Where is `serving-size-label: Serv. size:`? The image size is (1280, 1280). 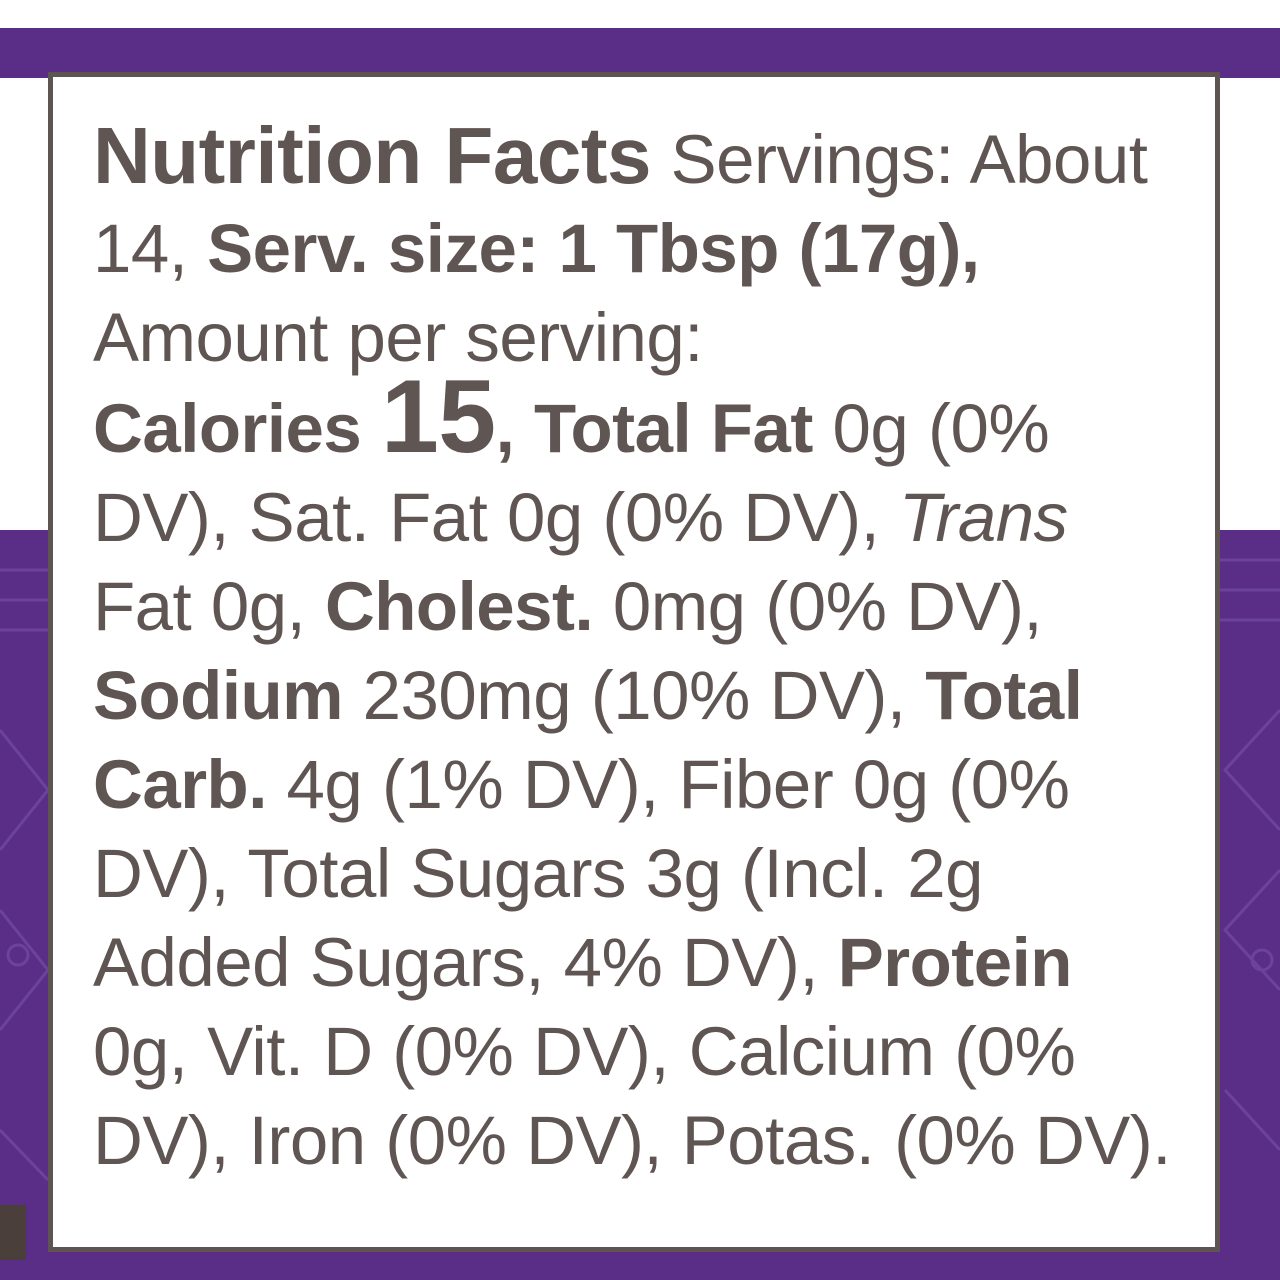 serving-size-label: Serv. size: is located at coordinates (373, 248).